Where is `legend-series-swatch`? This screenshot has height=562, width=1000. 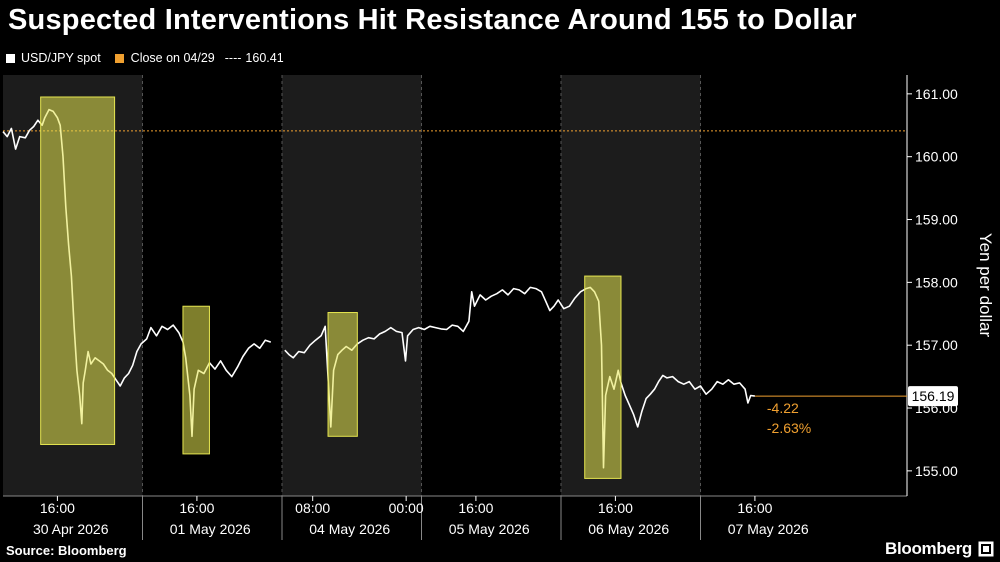 legend-series-swatch is located at coordinates (10, 58).